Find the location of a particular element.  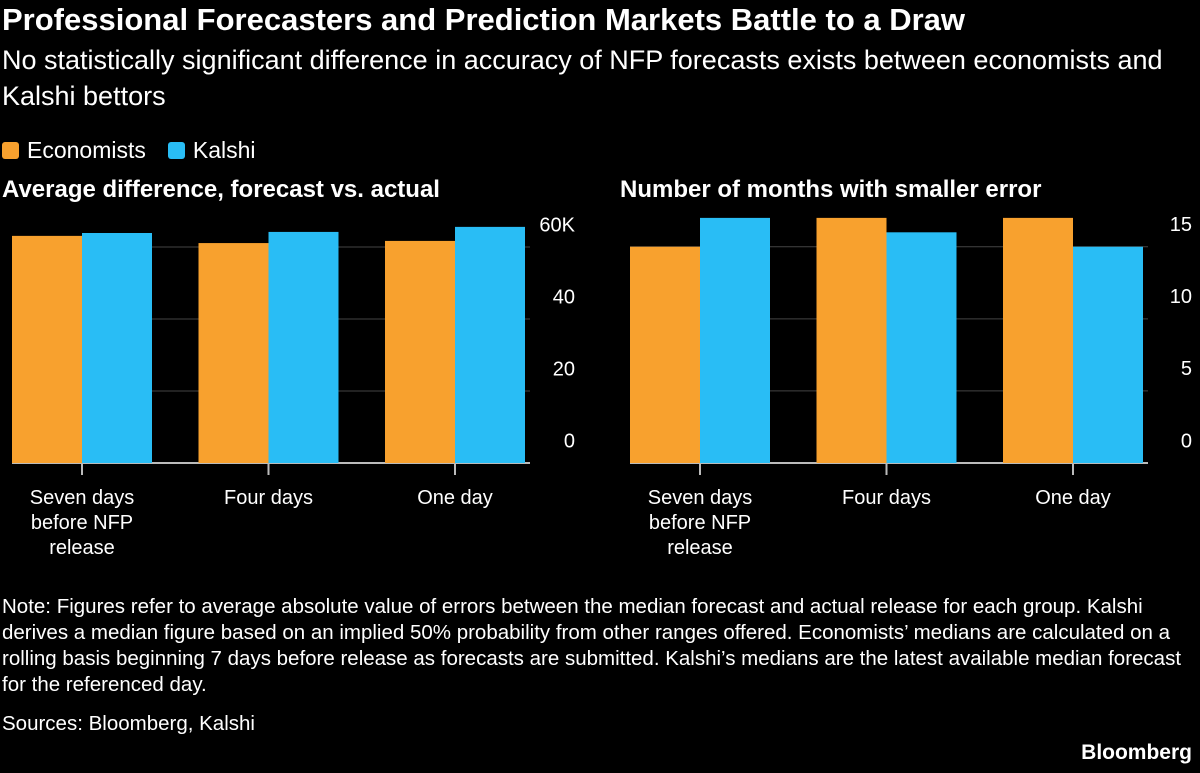

brand: Bloomberg is located at coordinates (1136, 752).